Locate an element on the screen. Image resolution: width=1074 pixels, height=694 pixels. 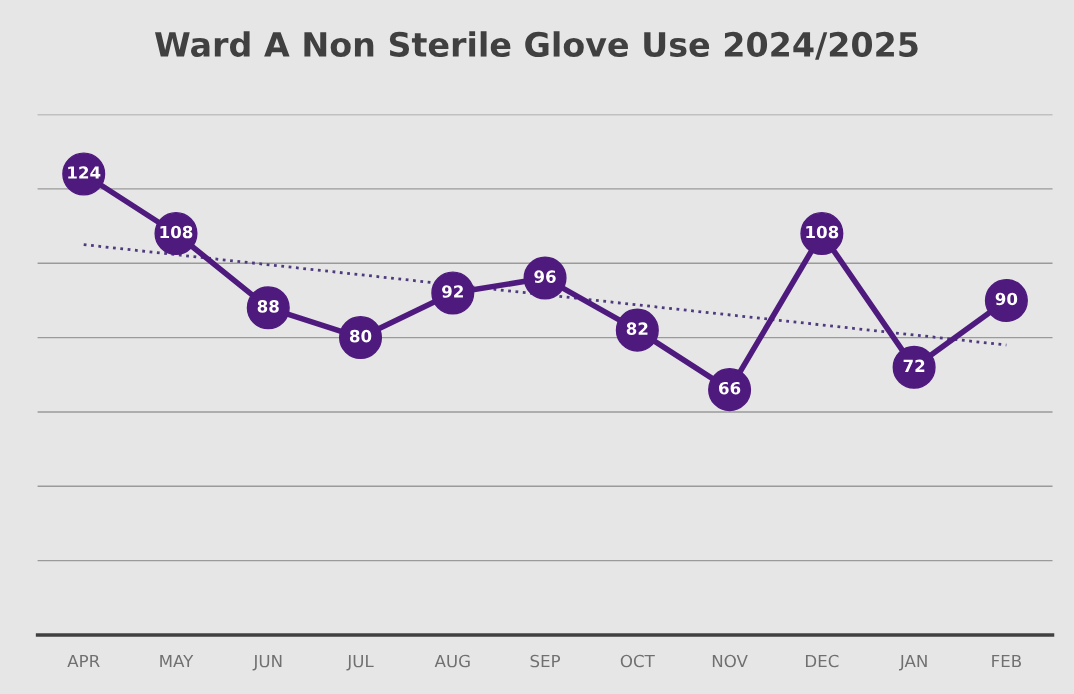
x-tick-label: AUG is located at coordinates (452, 661).